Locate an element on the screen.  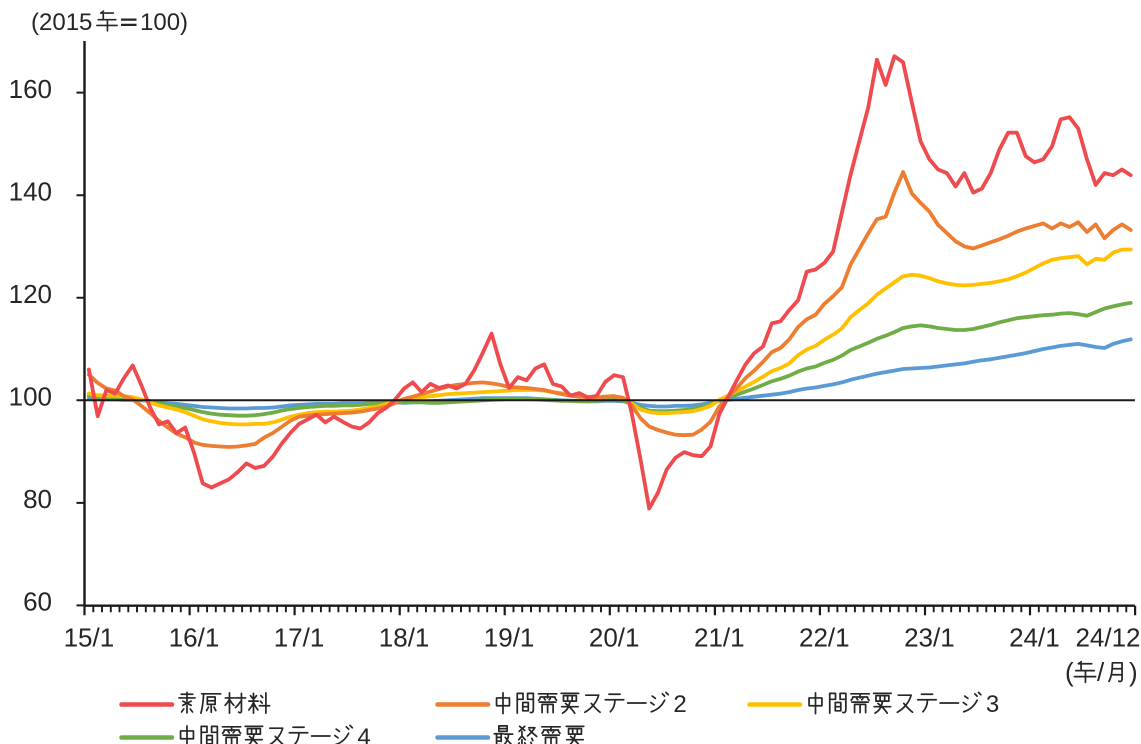
svg-text: 17/1 is located at coordinates (299, 638).